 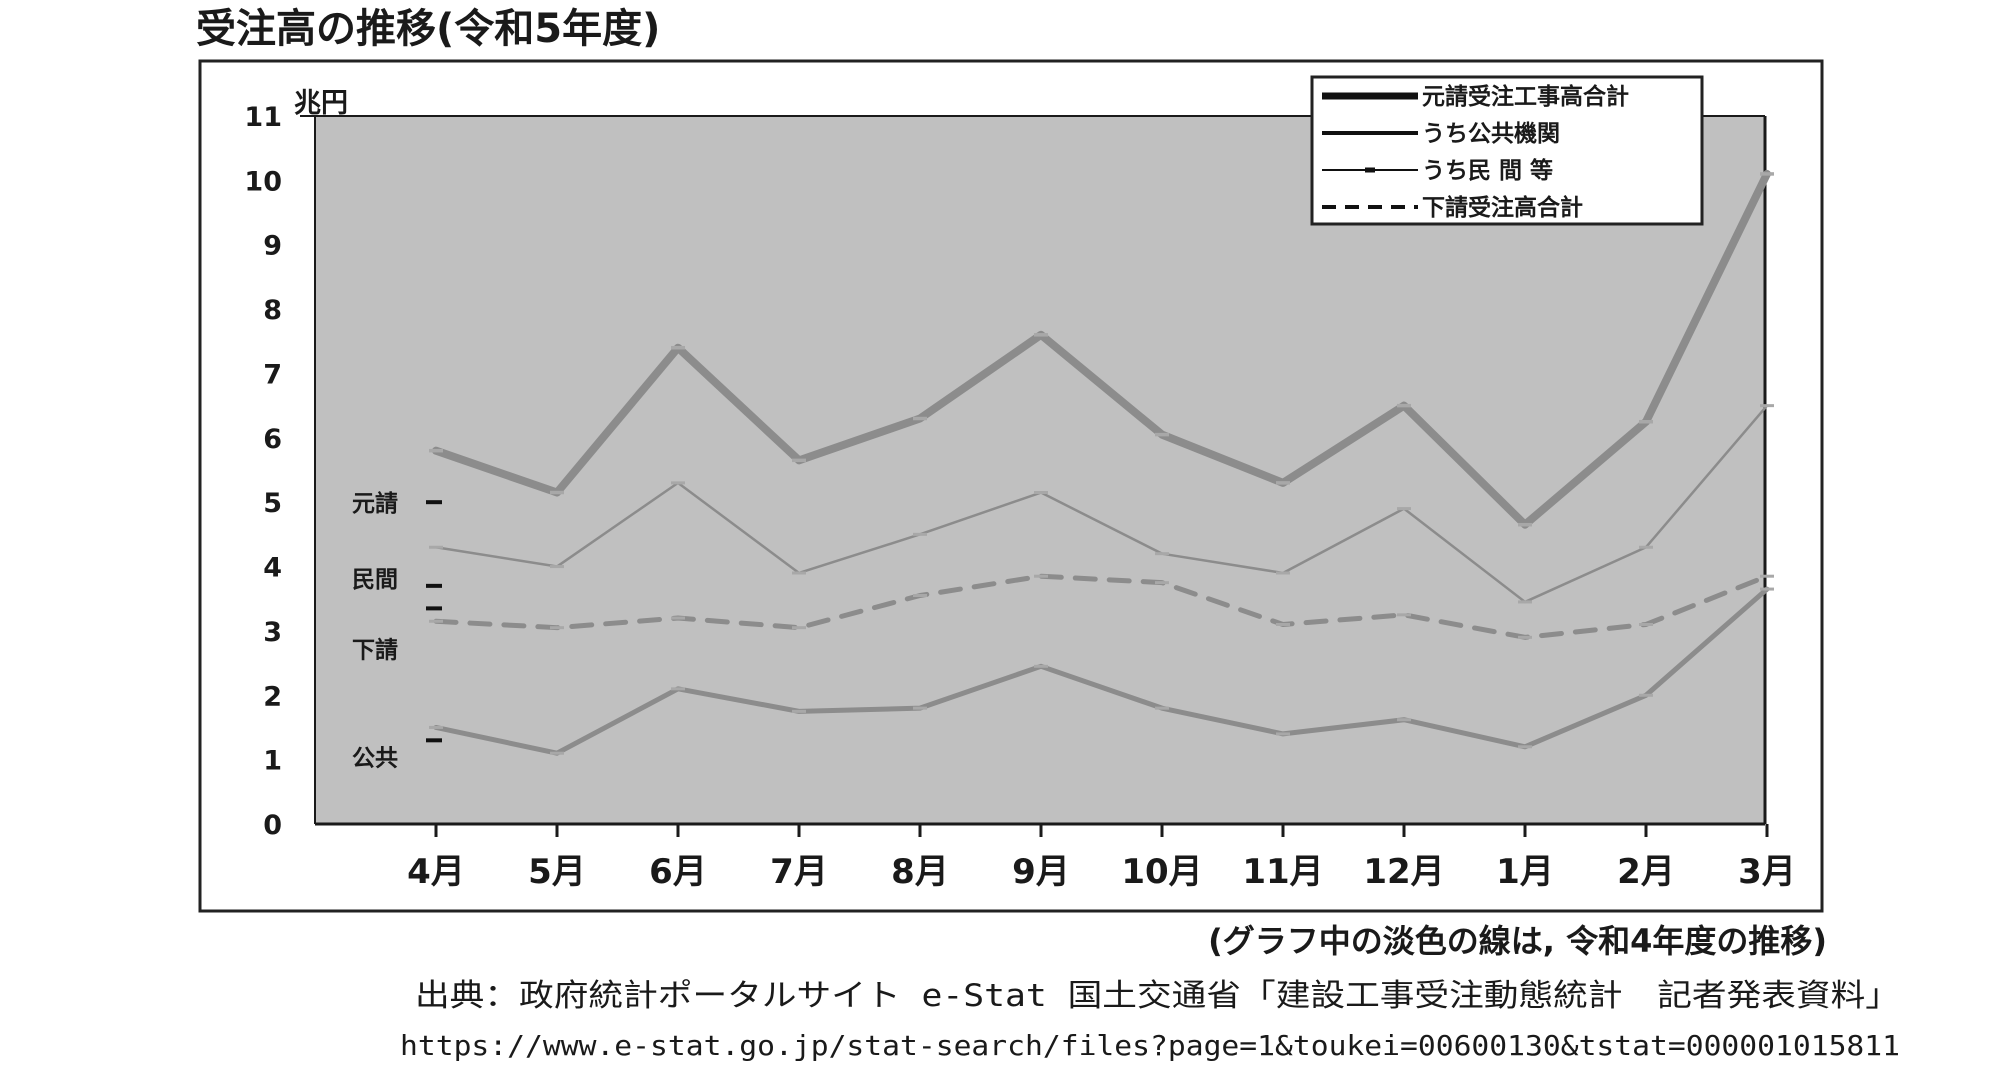 I want to click on legend-label: うち民 間 等, so click(x=1487, y=170).